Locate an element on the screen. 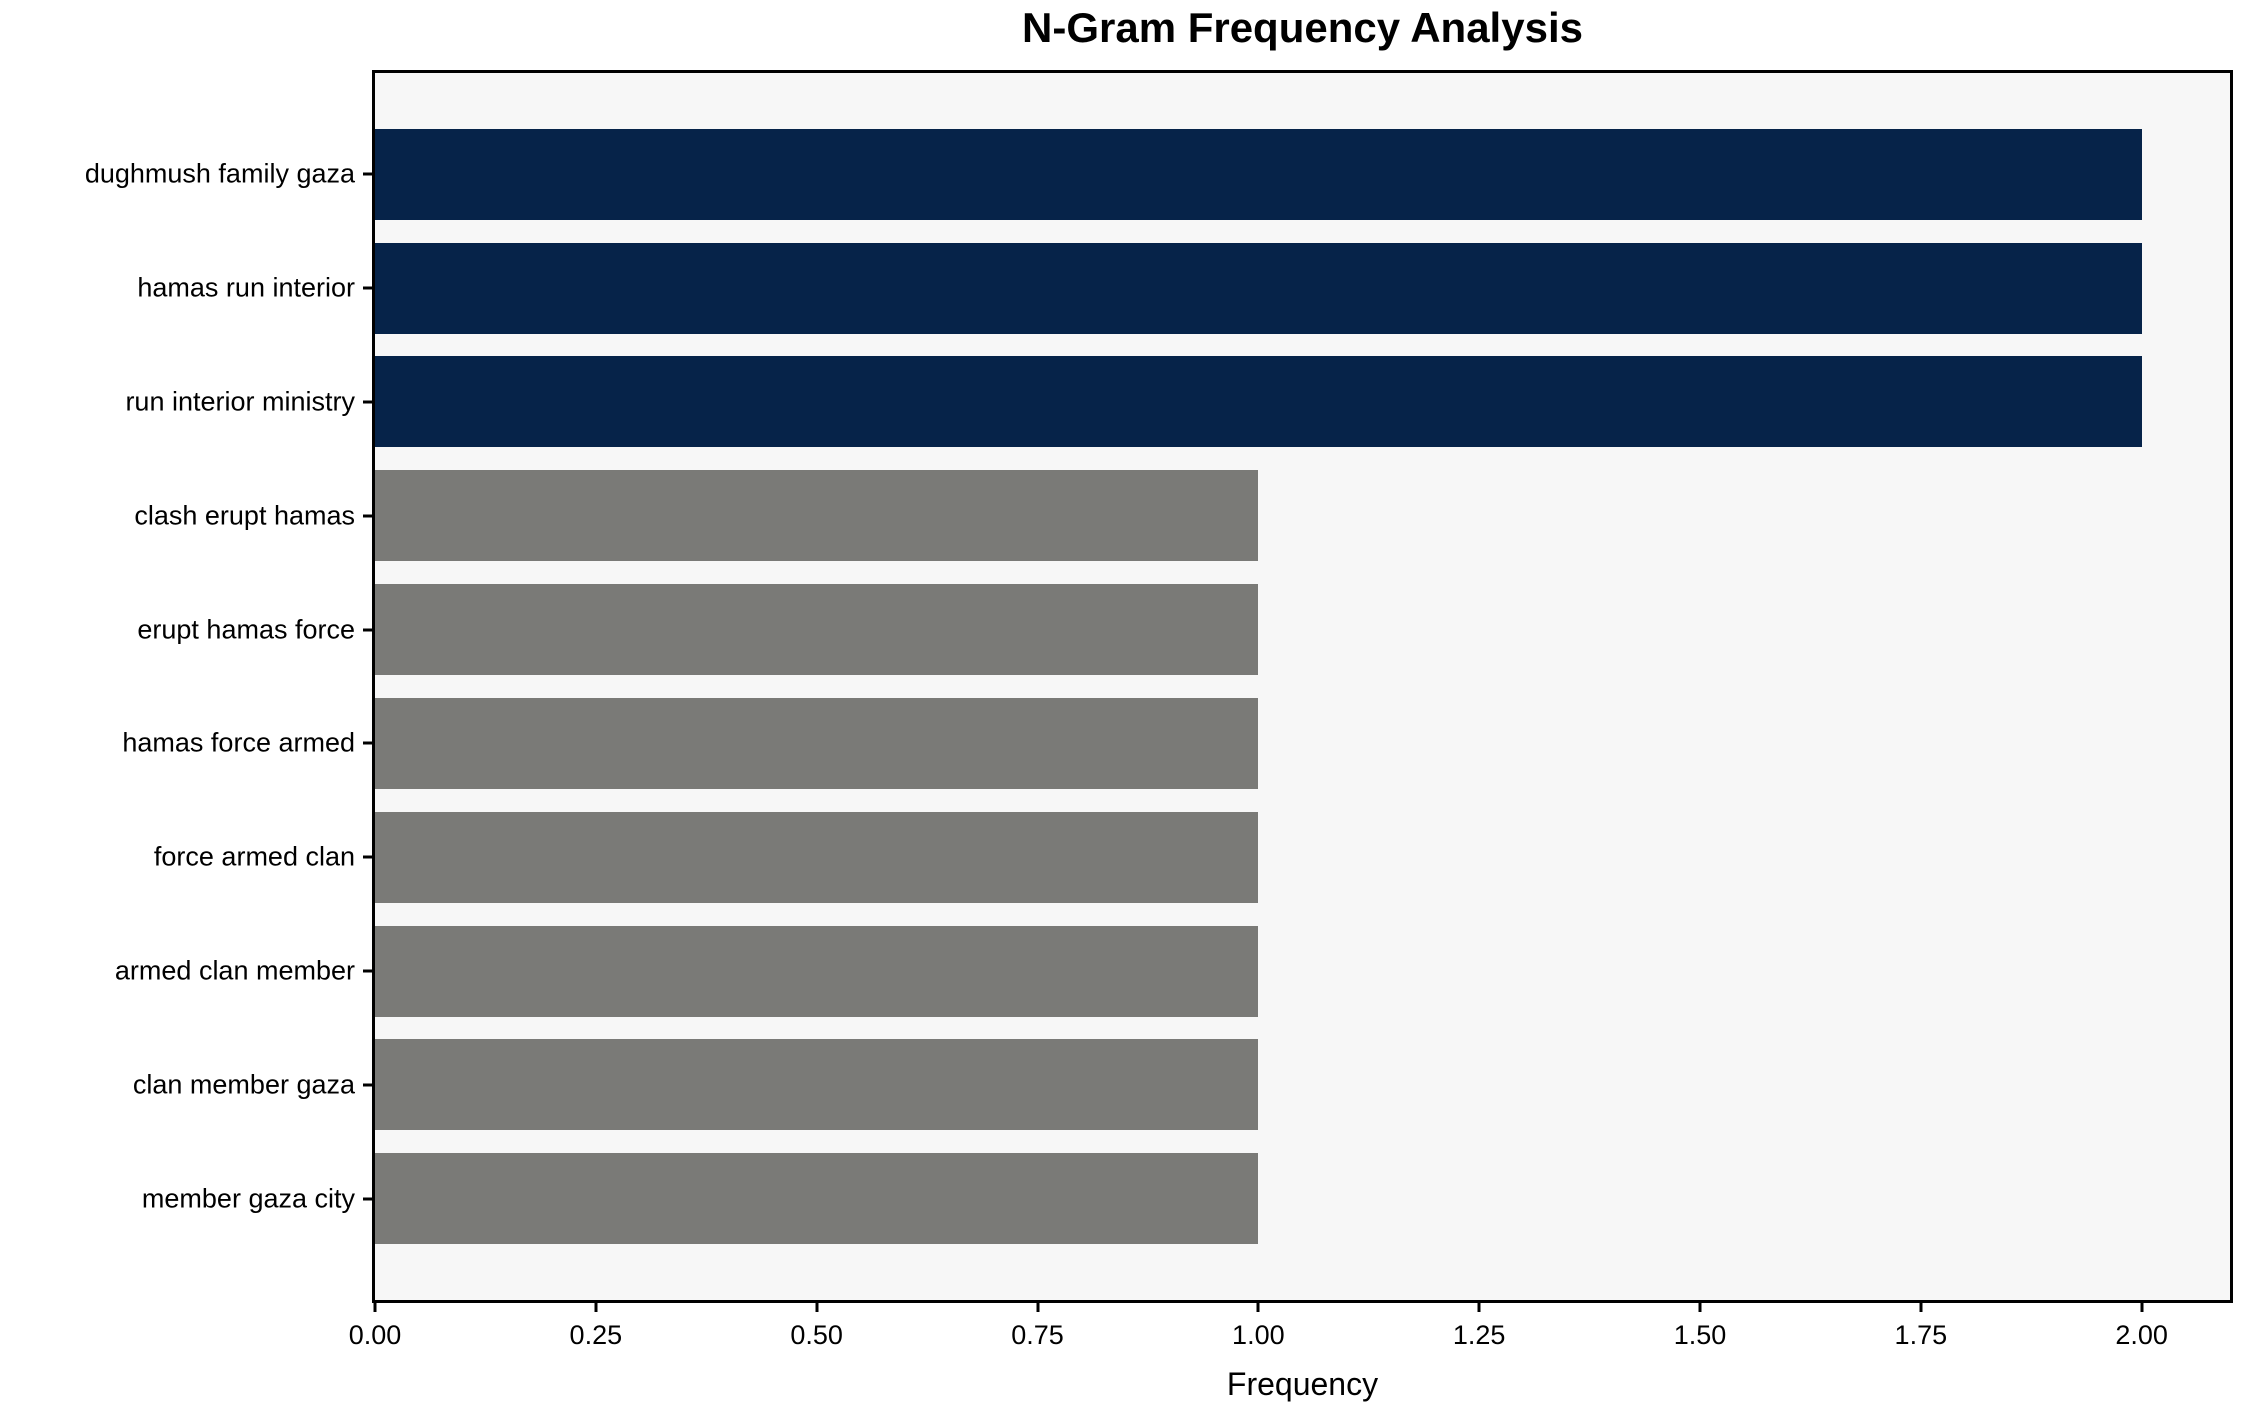  x-tick-label-0.50: 0.50 is located at coordinates (816, 1335).